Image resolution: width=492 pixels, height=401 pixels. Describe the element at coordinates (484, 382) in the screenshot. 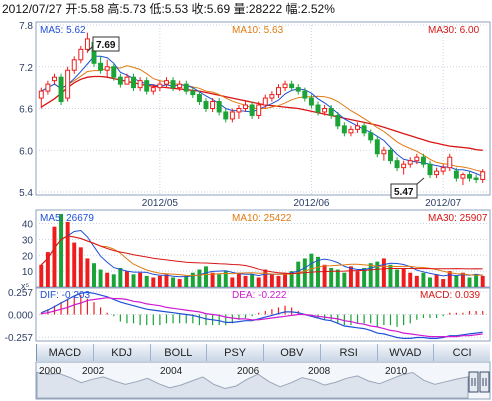

I see `range-handle-right` at that location.